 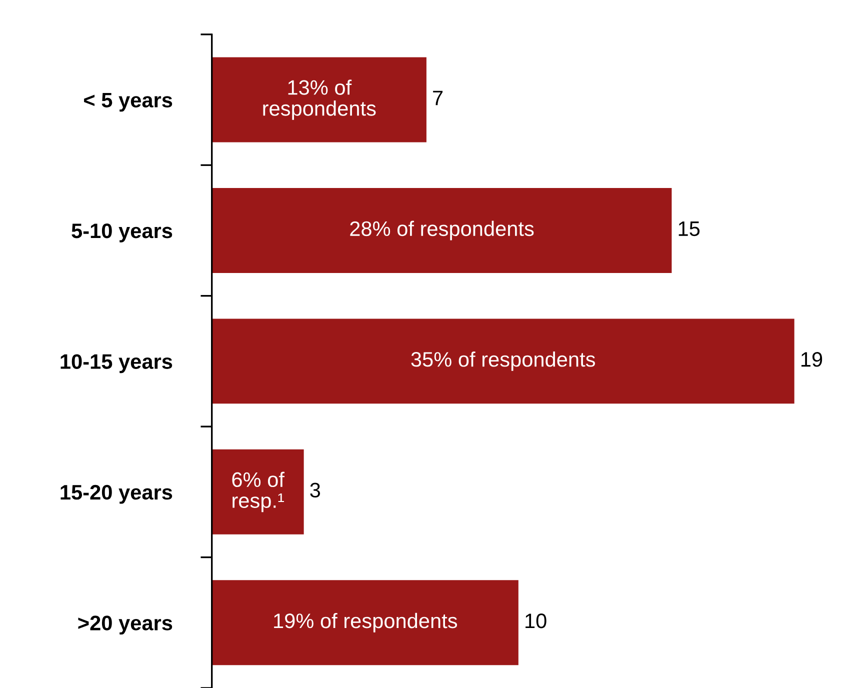 I want to click on y-tick-label: >20 years, so click(x=125, y=625).